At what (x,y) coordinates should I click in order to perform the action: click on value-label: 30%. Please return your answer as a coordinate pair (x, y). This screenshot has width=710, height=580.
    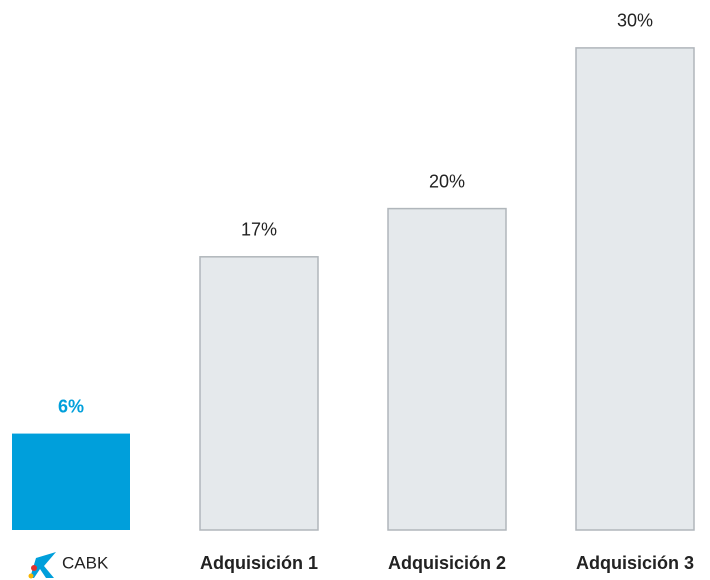
    Looking at the image, I should click on (635, 21).